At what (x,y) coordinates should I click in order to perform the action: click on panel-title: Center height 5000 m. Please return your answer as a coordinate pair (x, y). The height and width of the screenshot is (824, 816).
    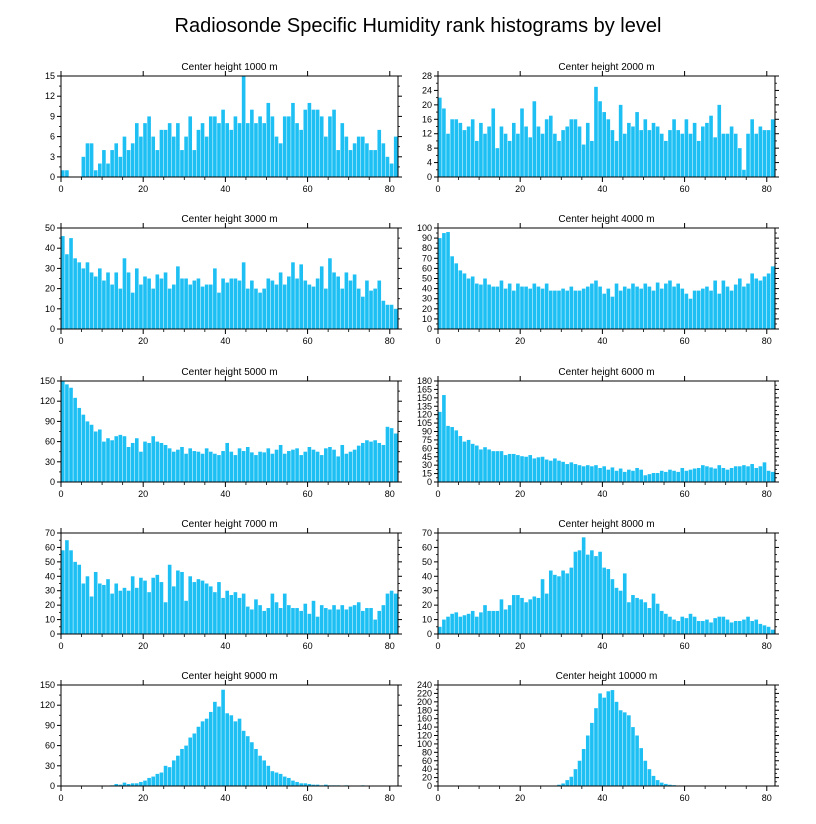
    Looking at the image, I should click on (229, 372).